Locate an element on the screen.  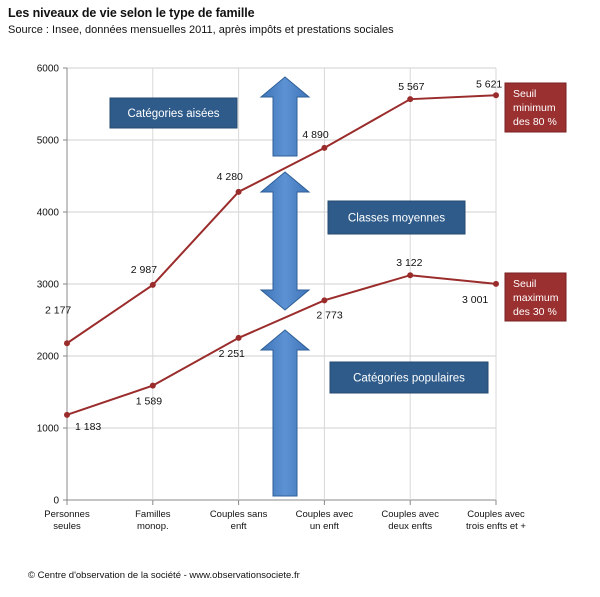
x-tick-label: Couples avec deux enfts is located at coordinates (410, 520).